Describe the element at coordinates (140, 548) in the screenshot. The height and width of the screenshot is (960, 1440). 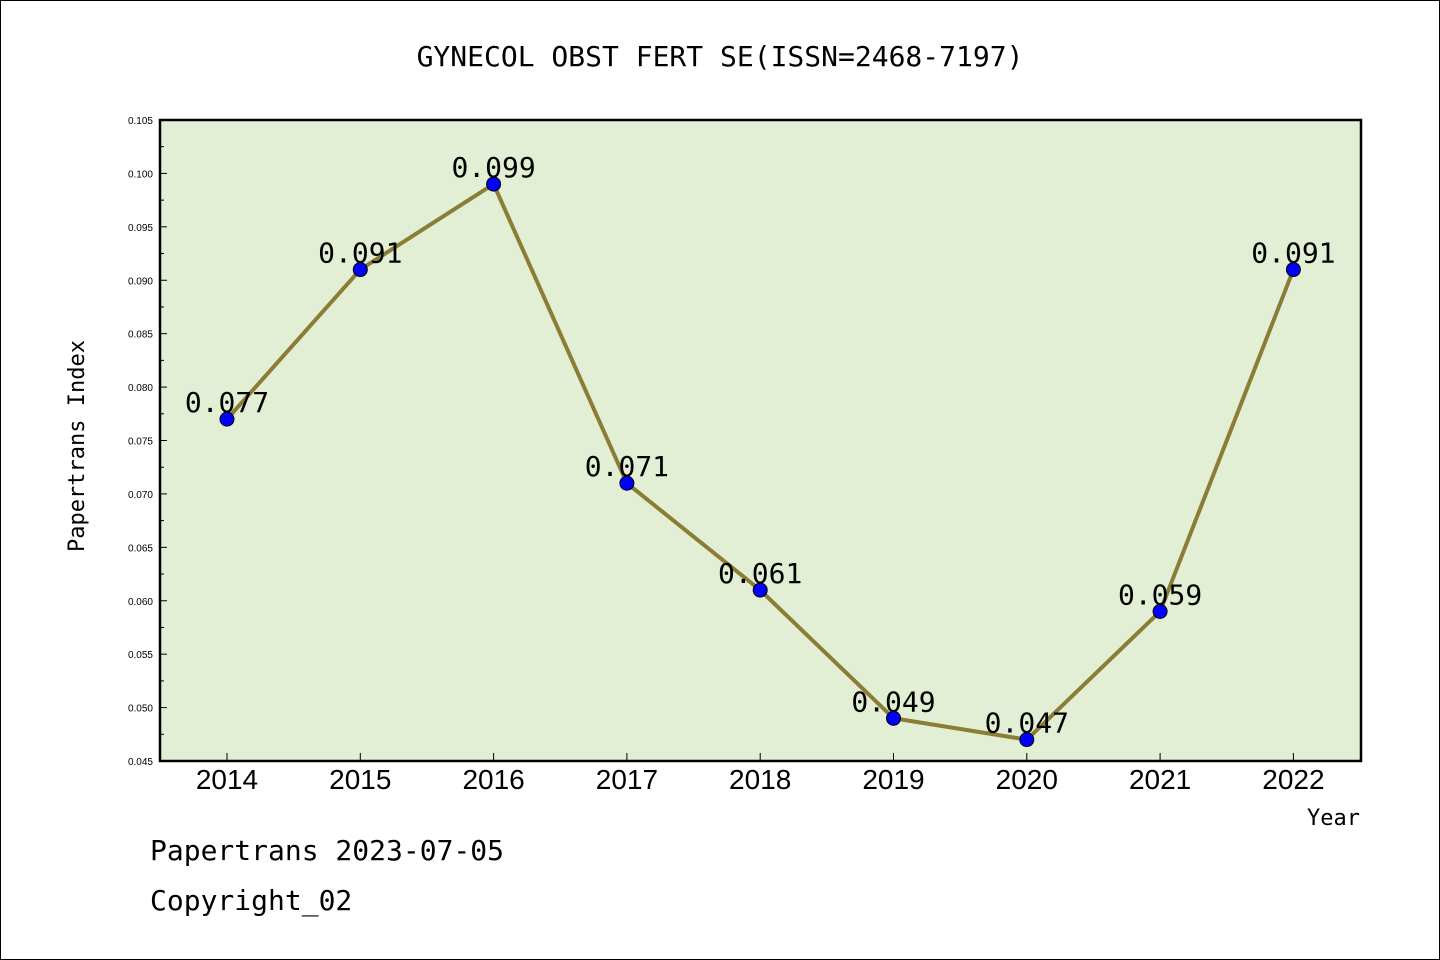
I see `y-tick-label: 0.065` at that location.